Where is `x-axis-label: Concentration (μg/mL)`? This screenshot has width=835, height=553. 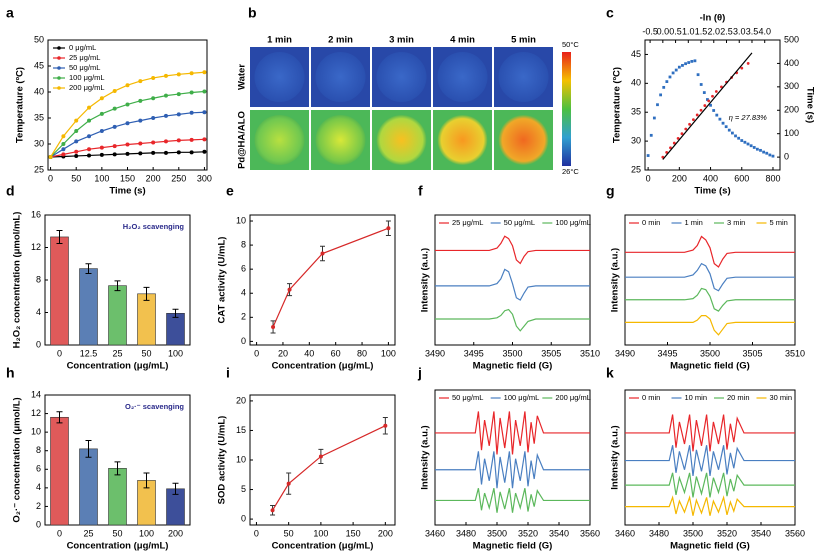 x-axis-label: Concentration (μg/mL) is located at coordinates (118, 366).